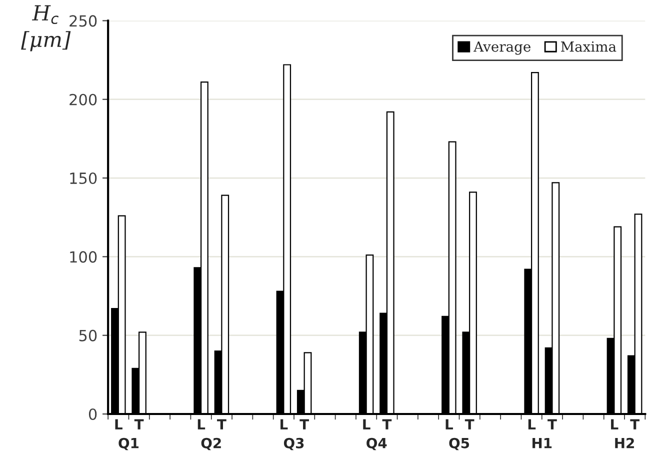  I want to click on text: H1, so click(542, 443).